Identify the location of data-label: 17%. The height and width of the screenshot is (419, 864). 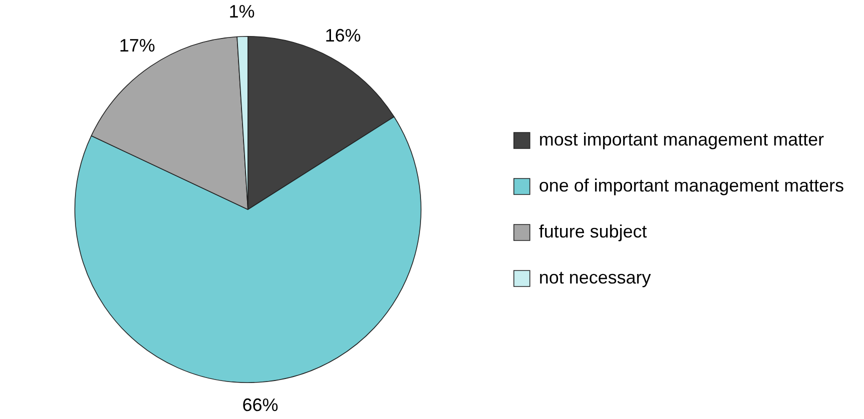
(137, 45).